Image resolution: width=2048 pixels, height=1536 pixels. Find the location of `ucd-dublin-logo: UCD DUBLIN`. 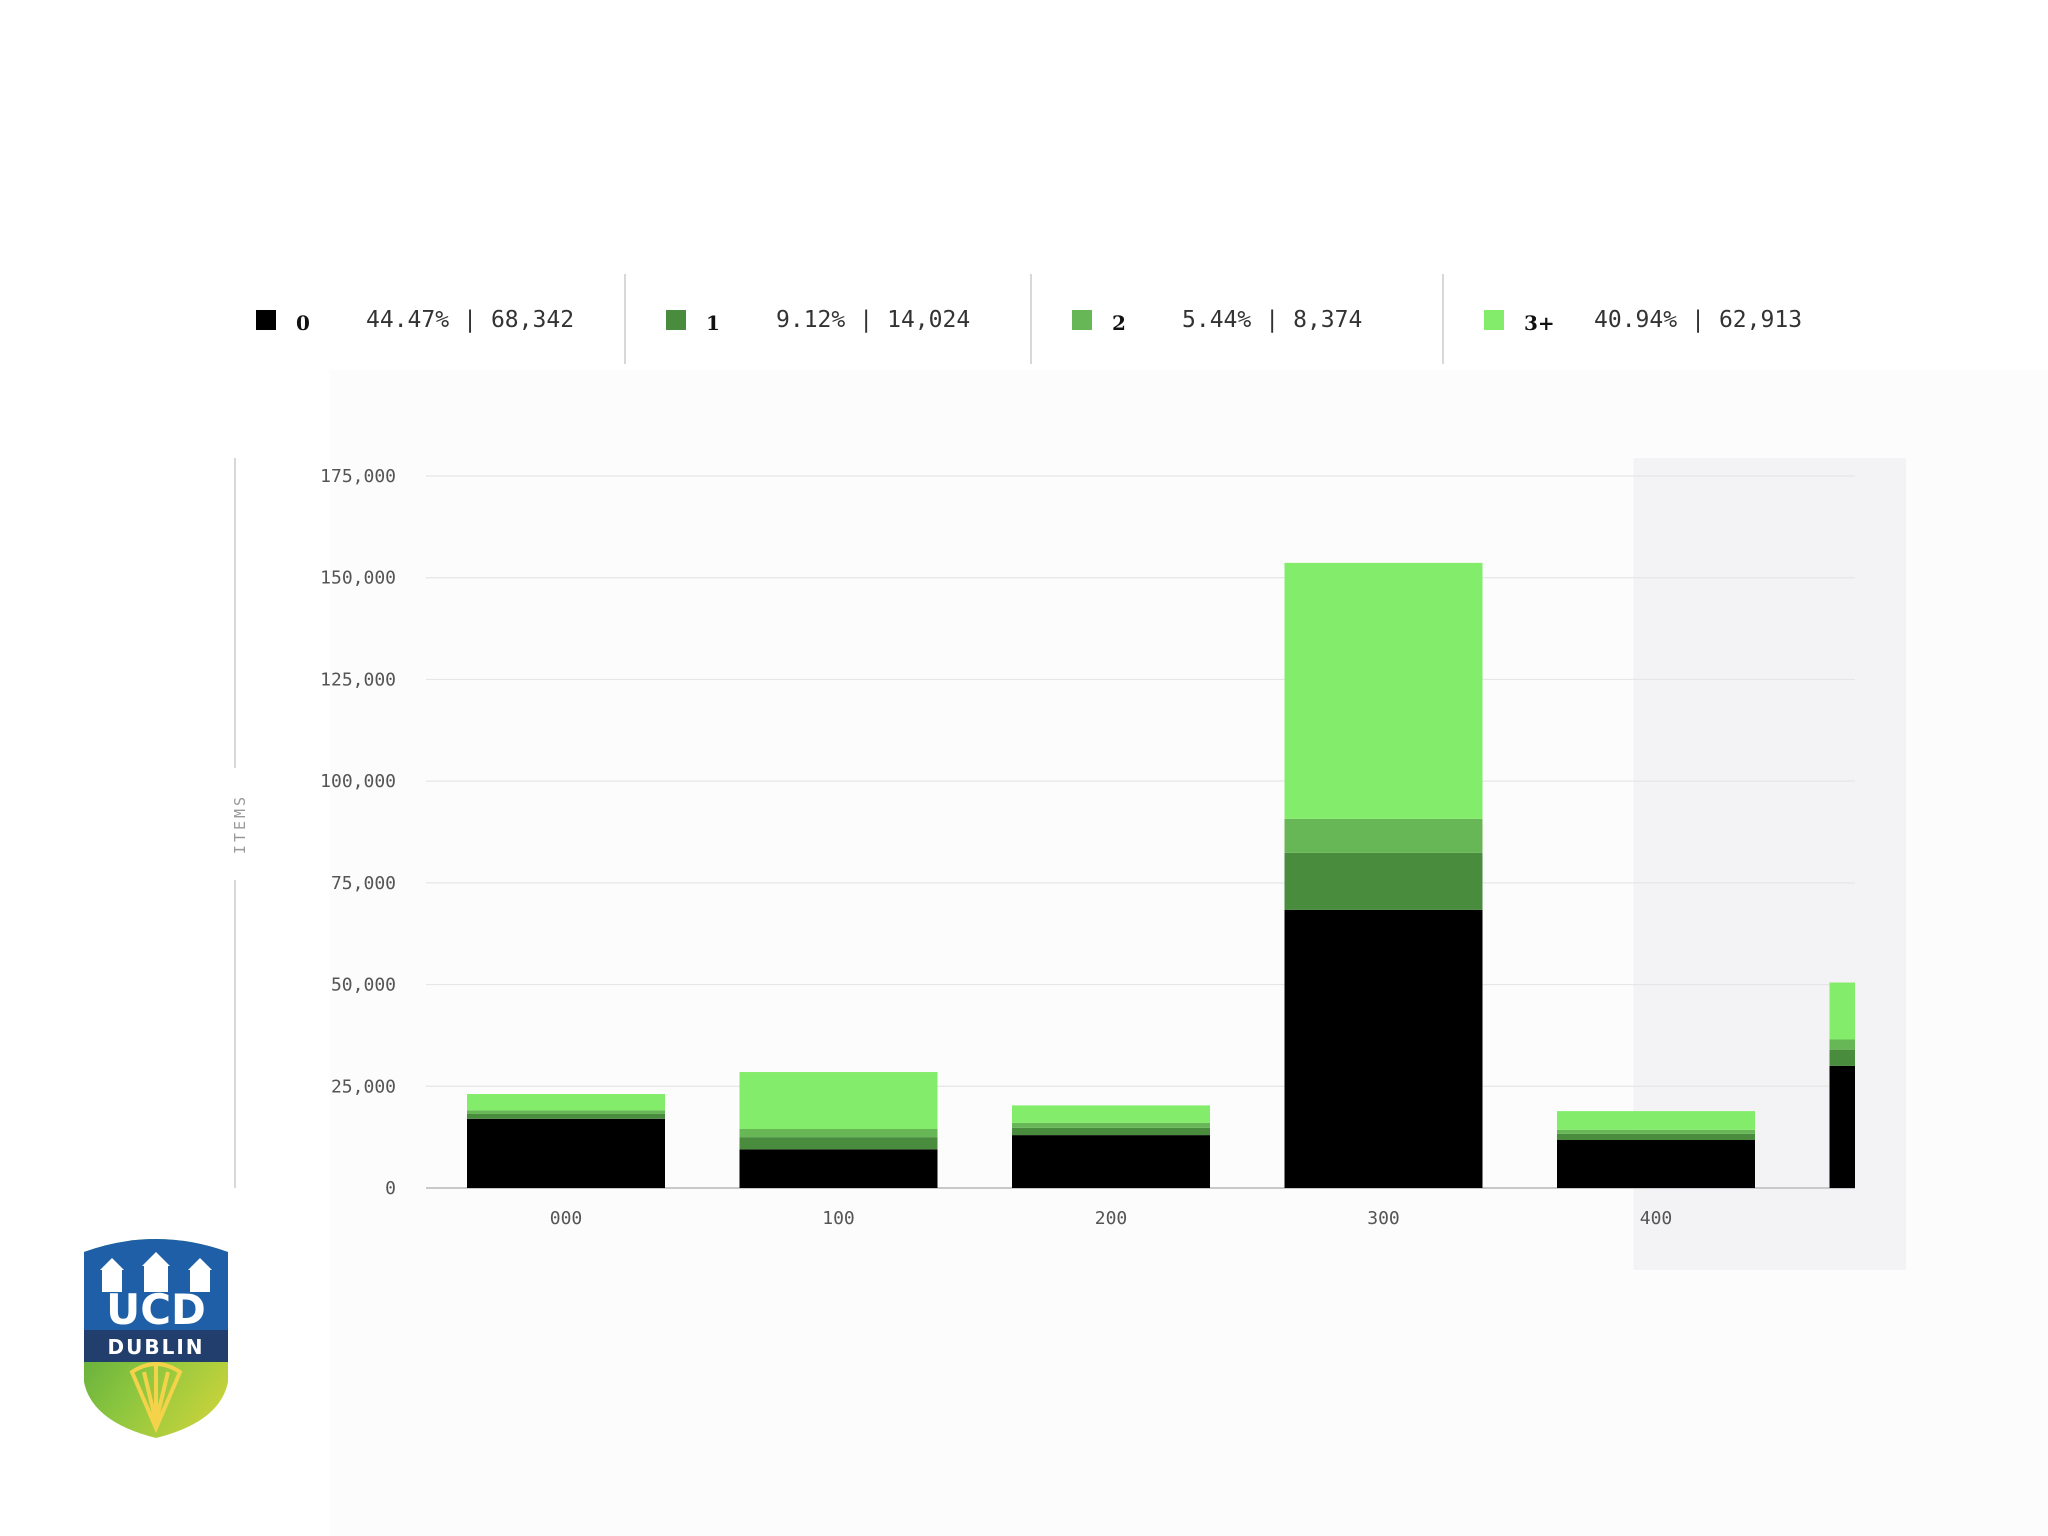

ucd-dublin-logo: UCD DUBLIN is located at coordinates (156, 1338).